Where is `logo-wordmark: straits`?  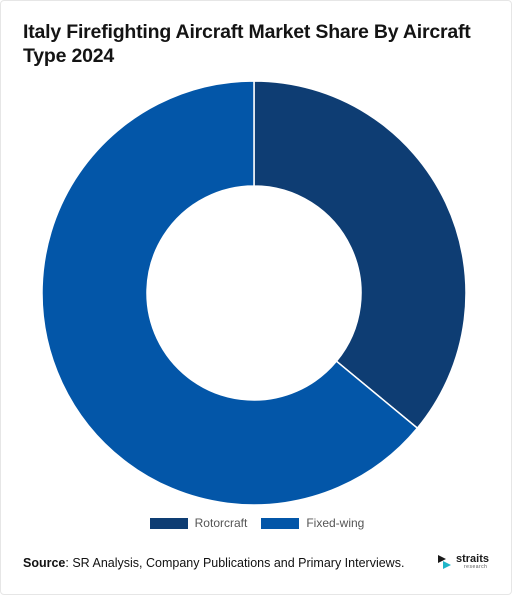
logo-wordmark: straits is located at coordinates (473, 559).